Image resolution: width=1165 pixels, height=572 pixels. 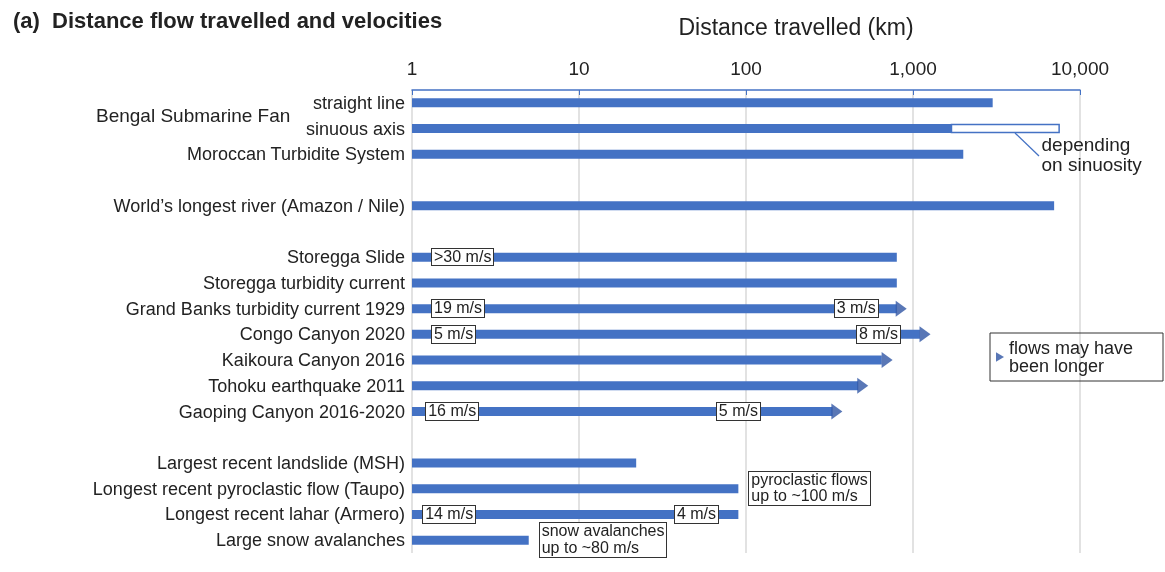 What do you see at coordinates (1080, 68) in the screenshot?
I see `x-tick-label: 10,000` at bounding box center [1080, 68].